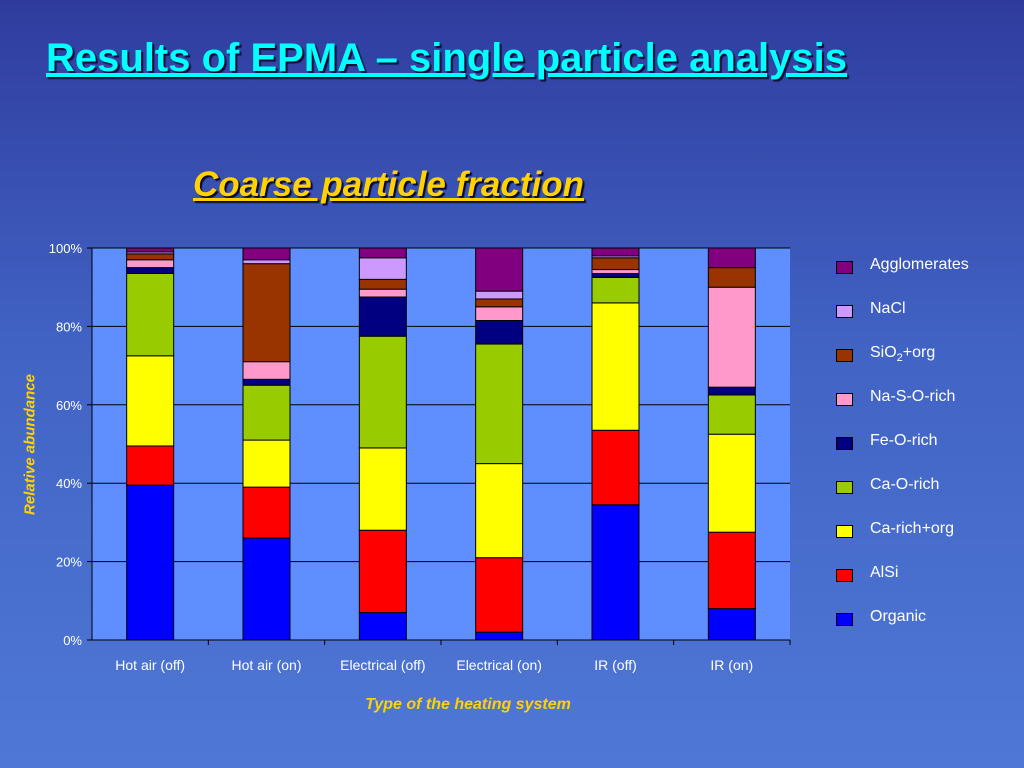 This screenshot has width=1024, height=768. I want to click on legend-label: Fe-O-rich, so click(904, 440).